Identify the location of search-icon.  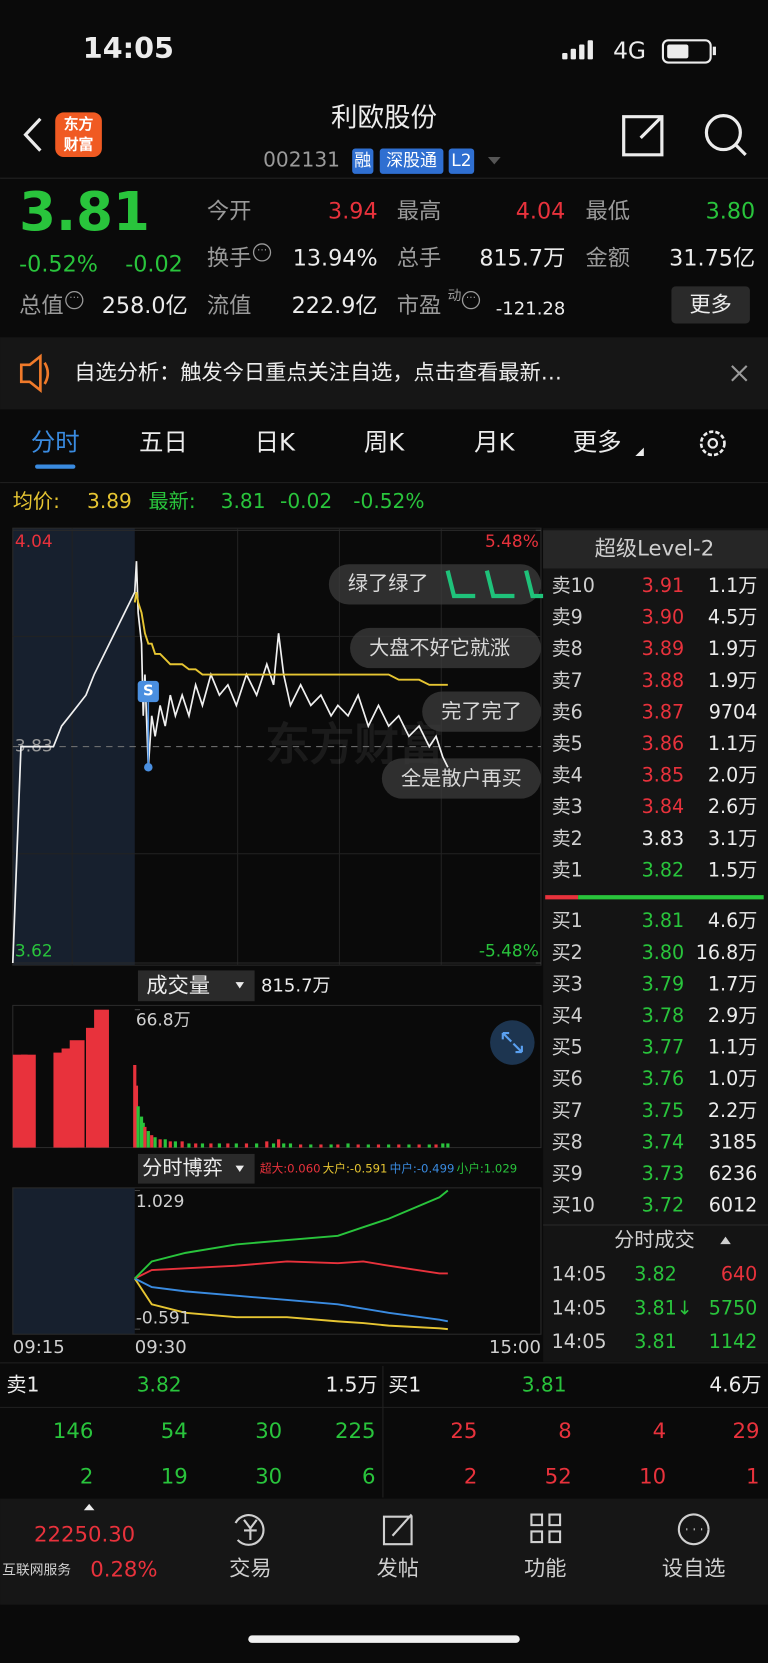
(723, 133).